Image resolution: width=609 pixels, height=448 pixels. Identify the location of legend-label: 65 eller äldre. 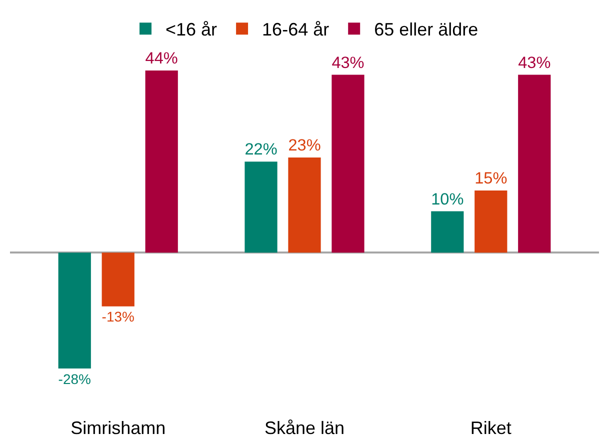
(426, 30).